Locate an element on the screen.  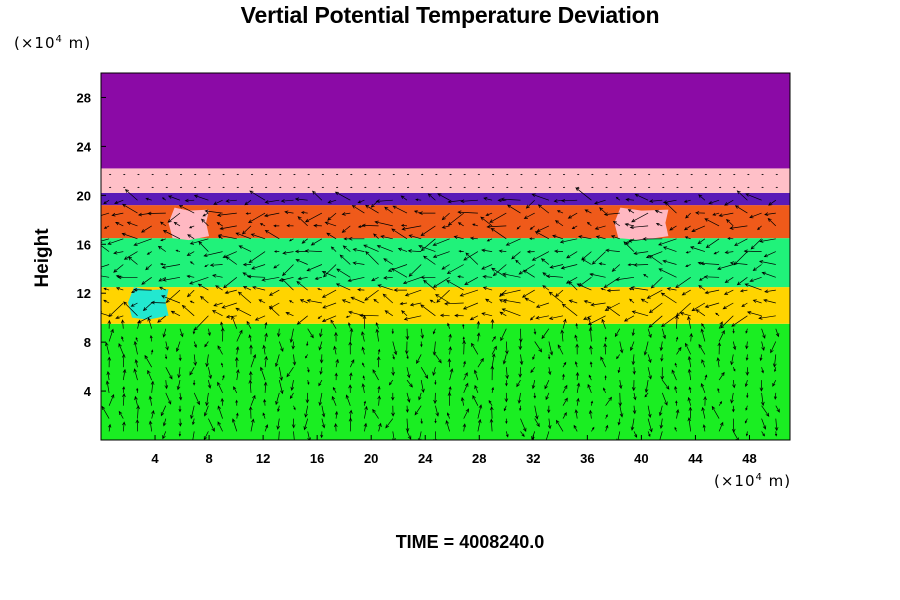
y-tick-label-12: 12 is located at coordinates (84, 293).